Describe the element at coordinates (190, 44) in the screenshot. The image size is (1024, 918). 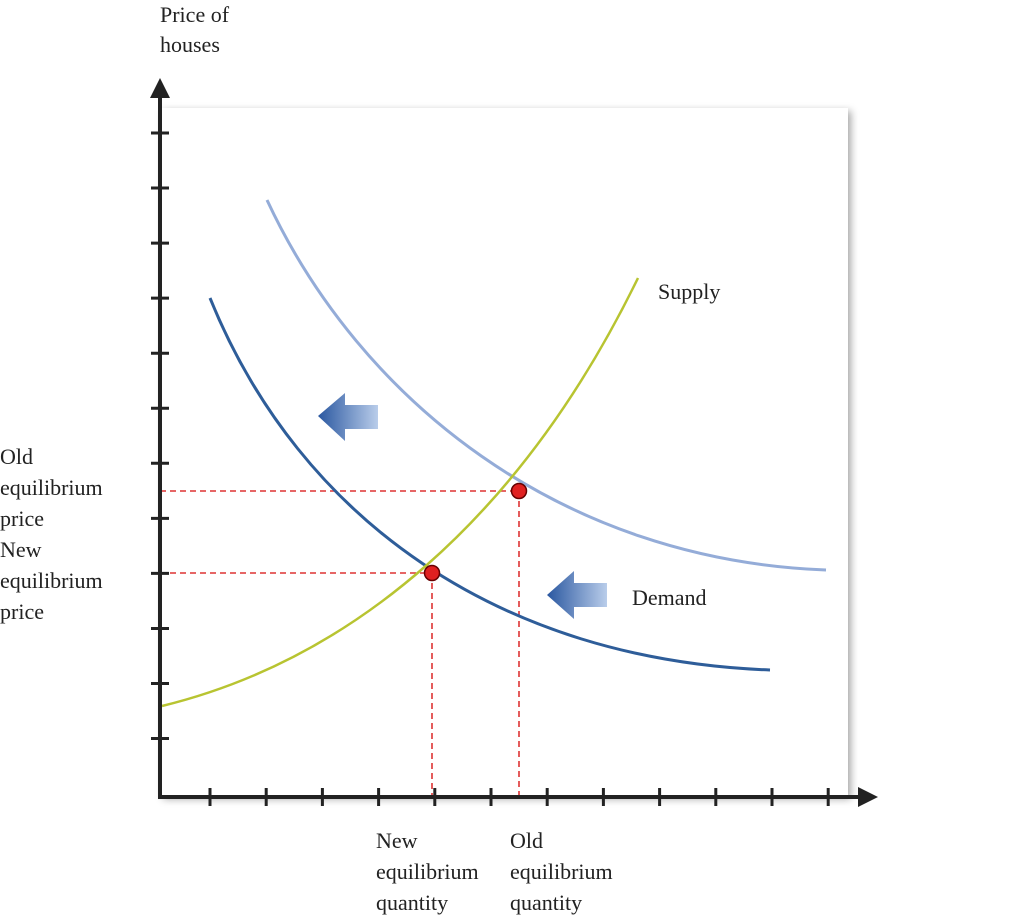
I see `label-line: houses` at that location.